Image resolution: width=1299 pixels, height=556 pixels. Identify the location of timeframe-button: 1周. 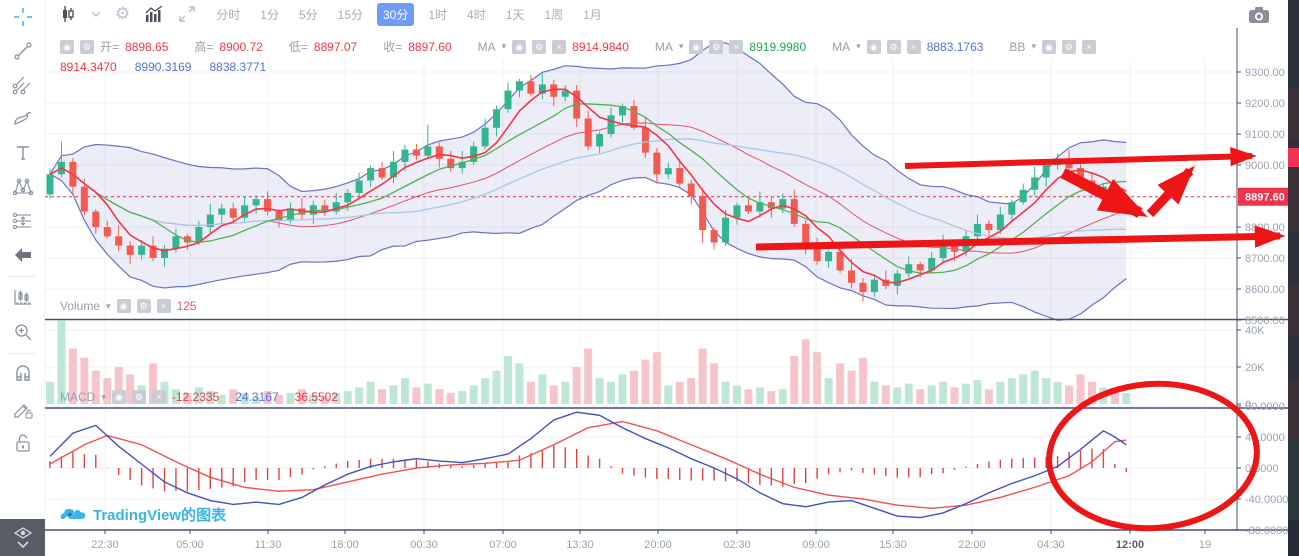
(554, 14).